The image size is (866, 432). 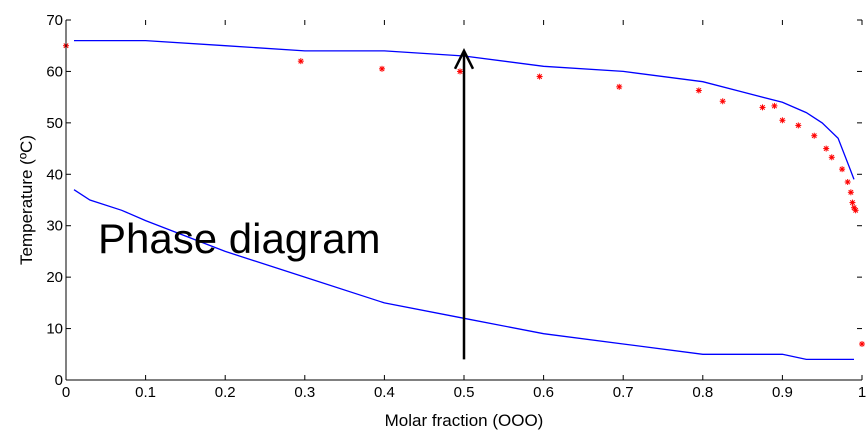 What do you see at coordinates (54, 277) in the screenshot?
I see `y-tick-label: 20` at bounding box center [54, 277].